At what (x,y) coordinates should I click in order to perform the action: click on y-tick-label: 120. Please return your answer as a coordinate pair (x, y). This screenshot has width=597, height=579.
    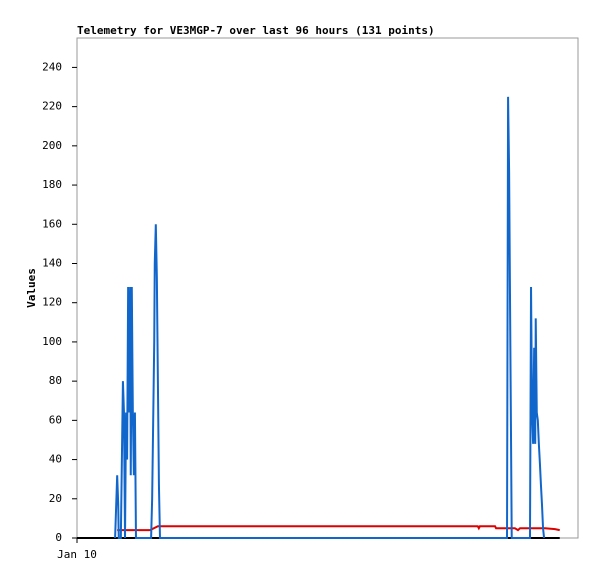
    Looking at the image, I should click on (52, 302).